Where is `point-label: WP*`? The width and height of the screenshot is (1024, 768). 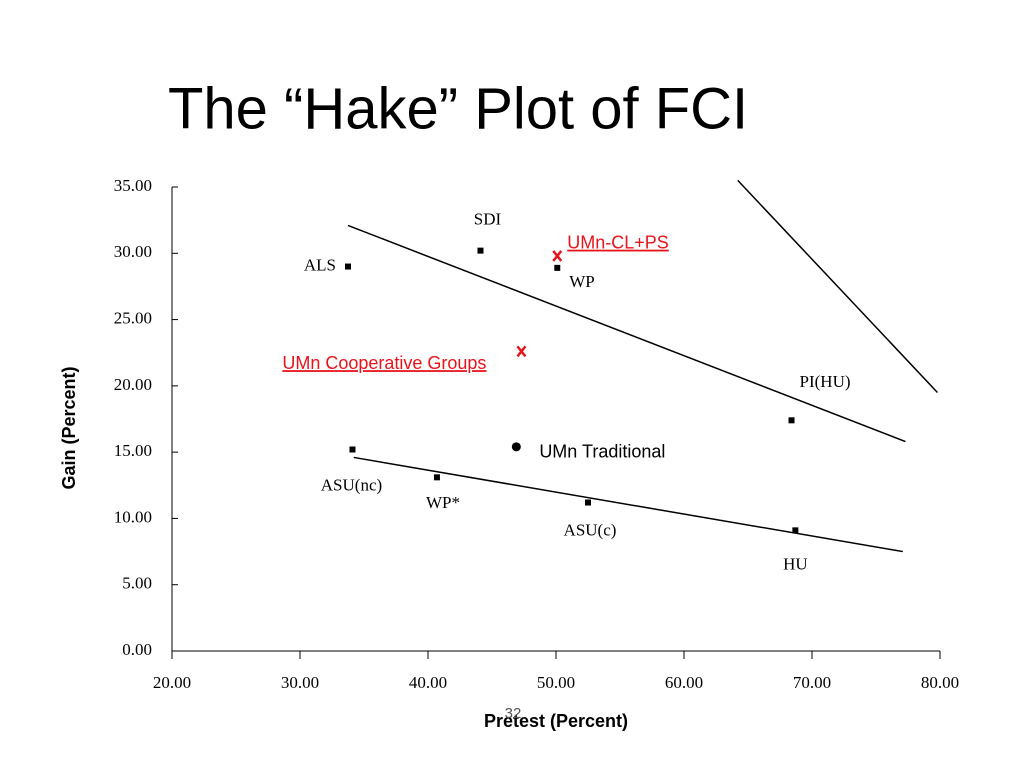
point-label: WP* is located at coordinates (443, 502).